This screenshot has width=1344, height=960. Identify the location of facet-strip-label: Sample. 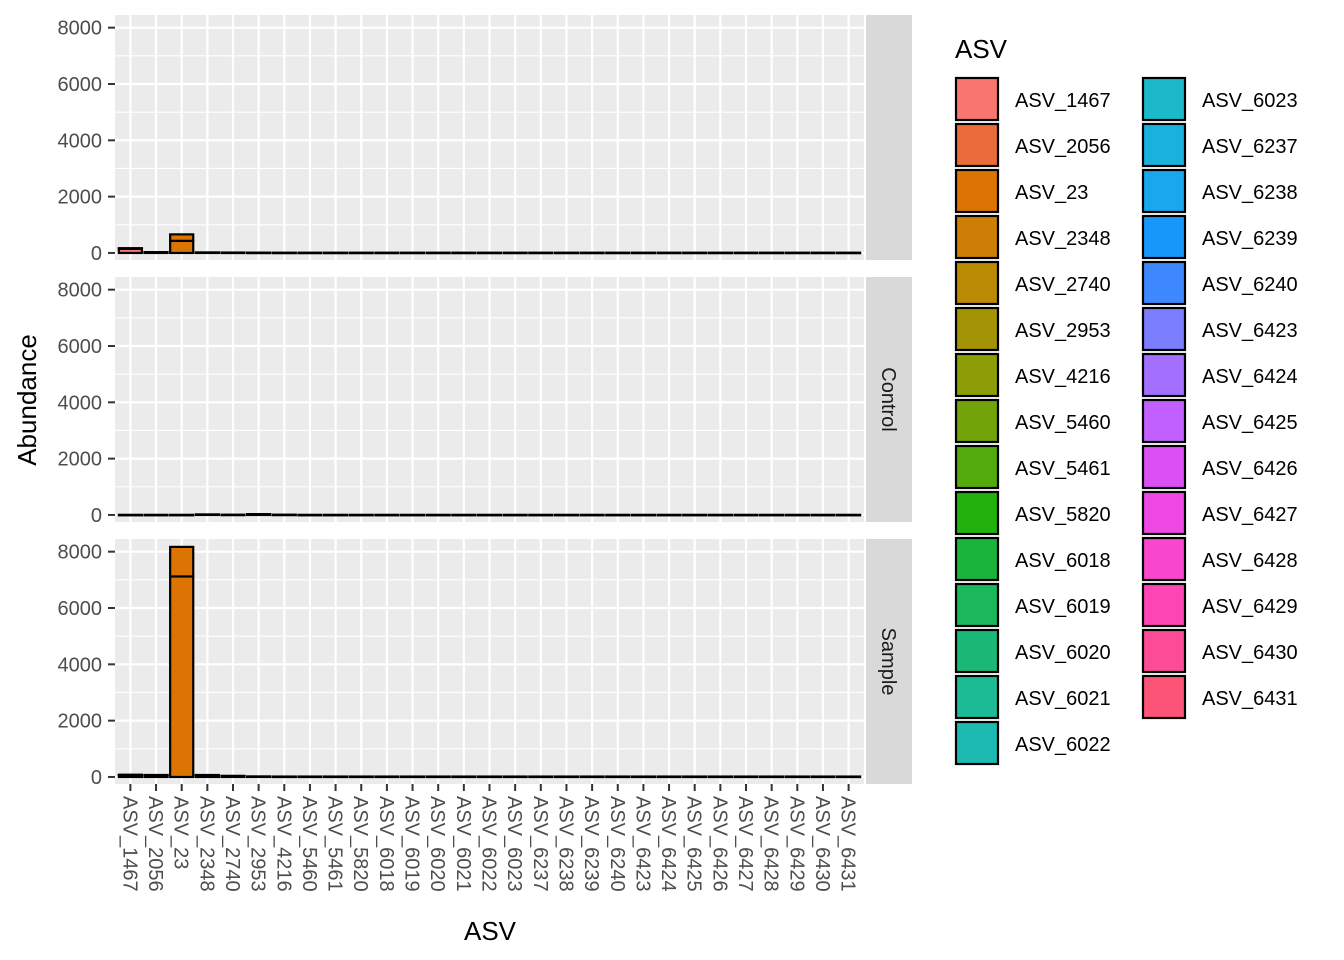
(888, 662).